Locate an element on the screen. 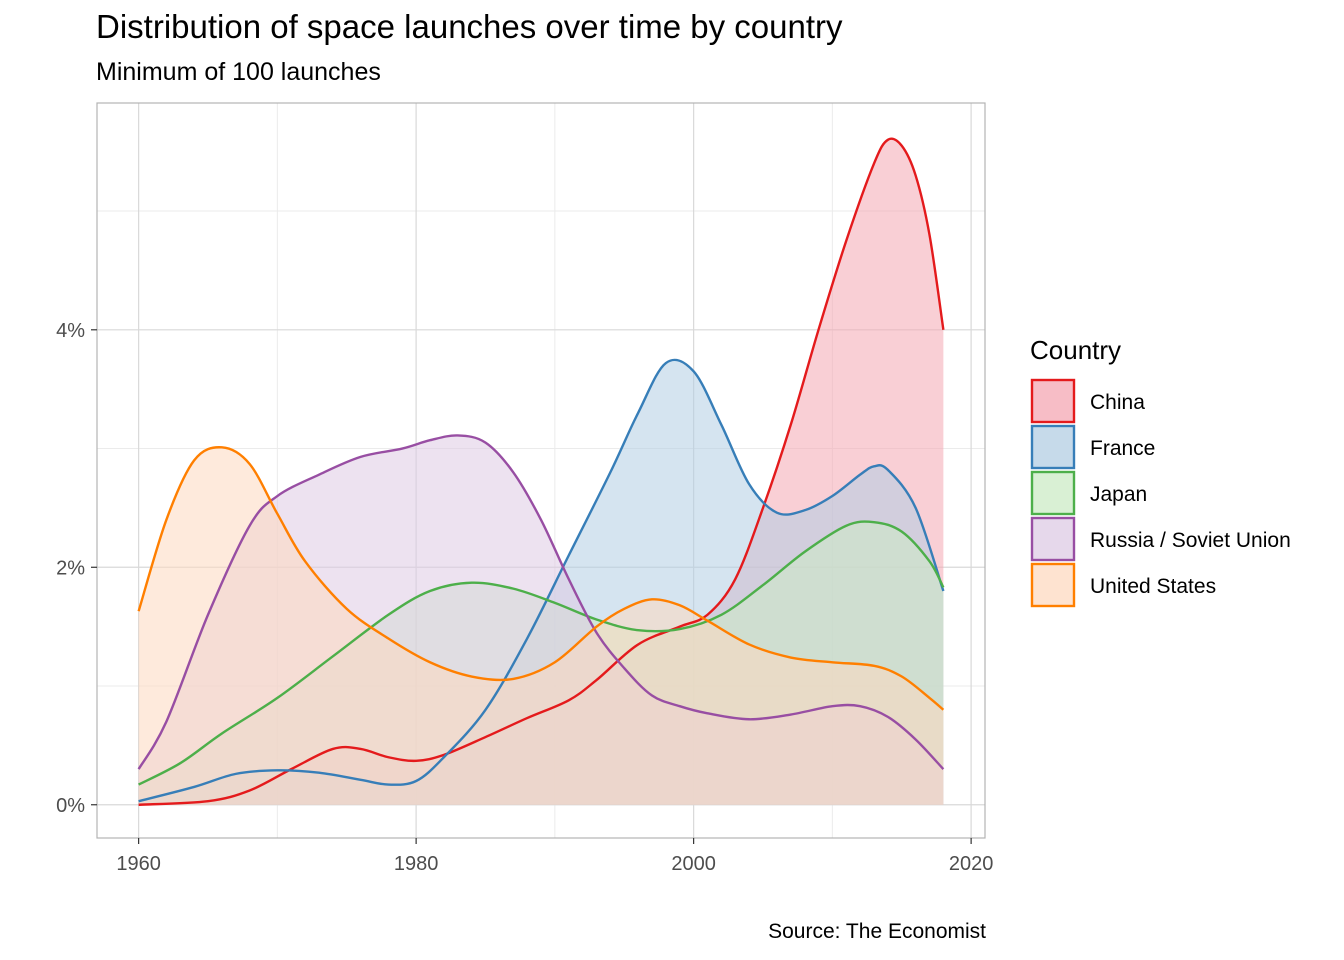 The image size is (1344, 960). legend-label: United States is located at coordinates (1153, 586).